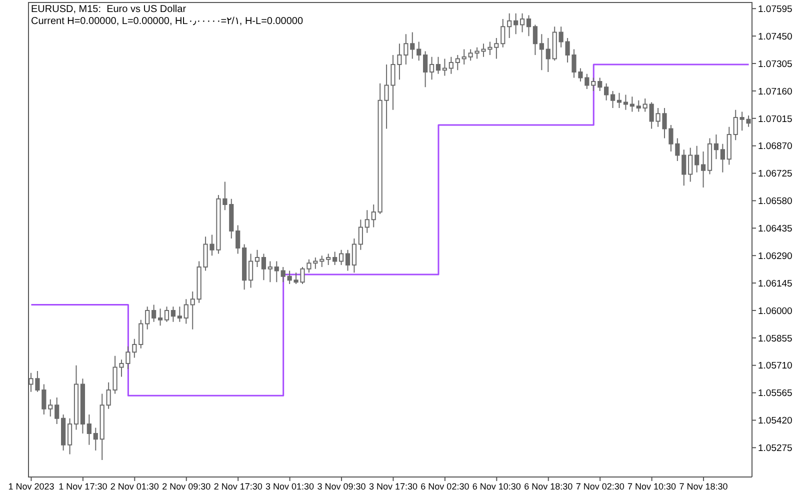 The width and height of the screenshot is (800, 495). Describe the element at coordinates (775, 202) in the screenshot. I see `y-tick-label: 1.06580` at that location.